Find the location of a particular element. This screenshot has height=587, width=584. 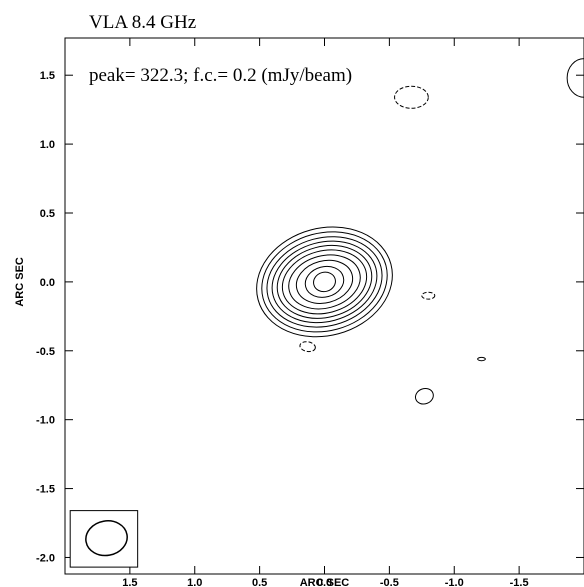

beam-inset is located at coordinates (104, 539).